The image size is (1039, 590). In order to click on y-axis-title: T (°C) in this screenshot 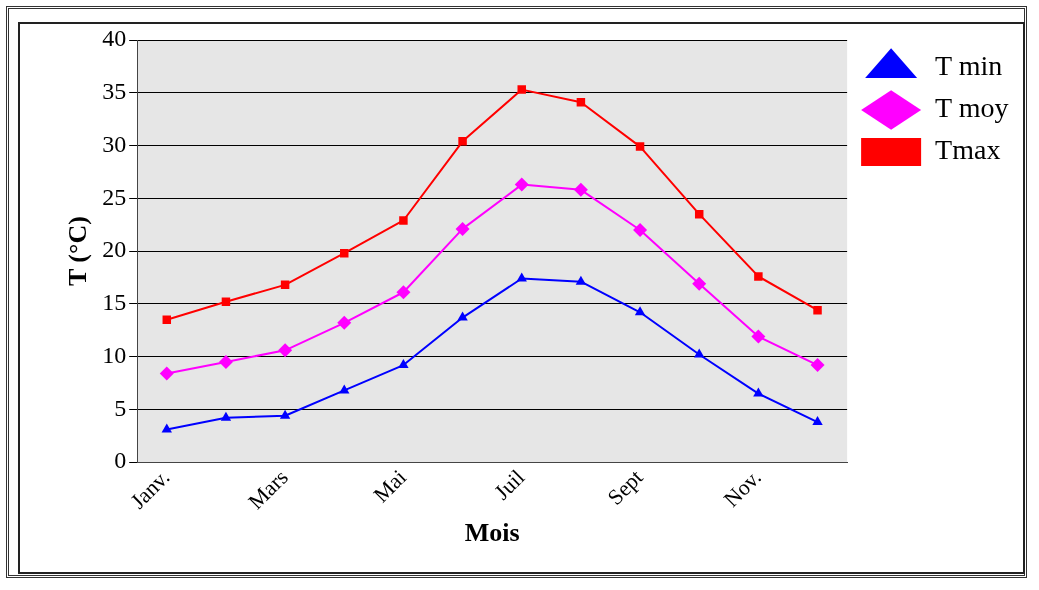, I will do `click(78, 251)`.